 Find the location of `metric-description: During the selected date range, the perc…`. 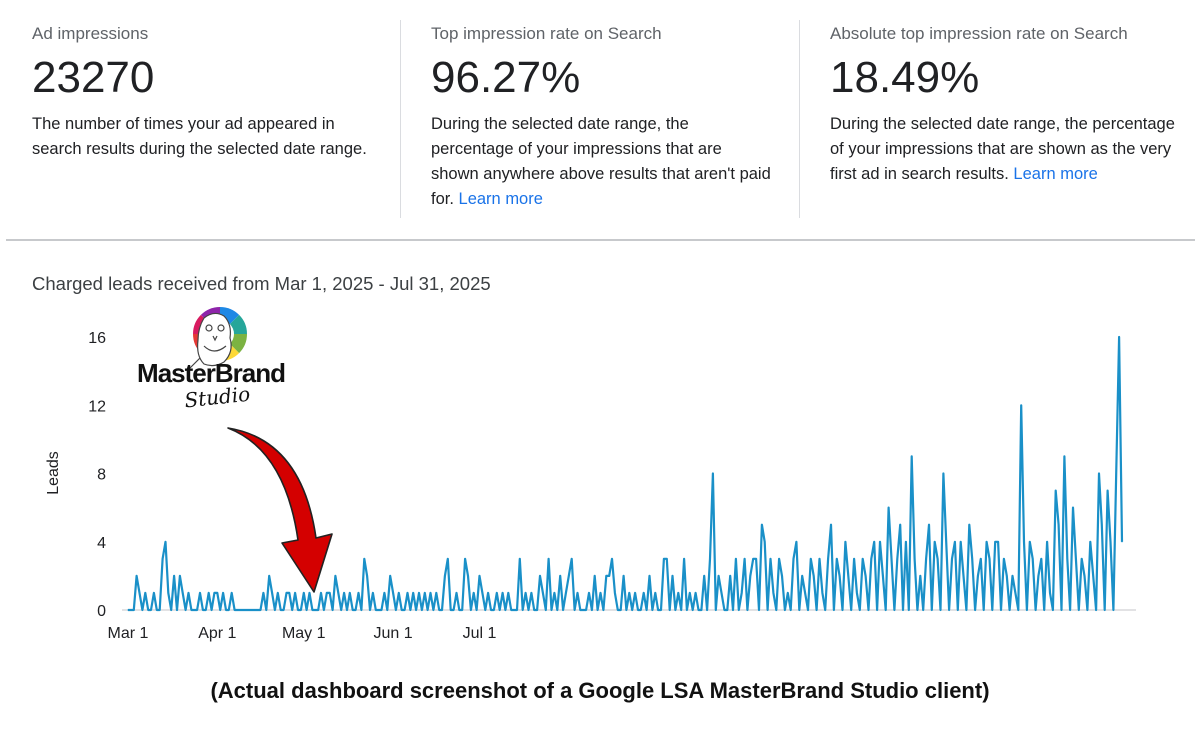

metric-description: During the selected date range, the perc… is located at coordinates (1002, 149).